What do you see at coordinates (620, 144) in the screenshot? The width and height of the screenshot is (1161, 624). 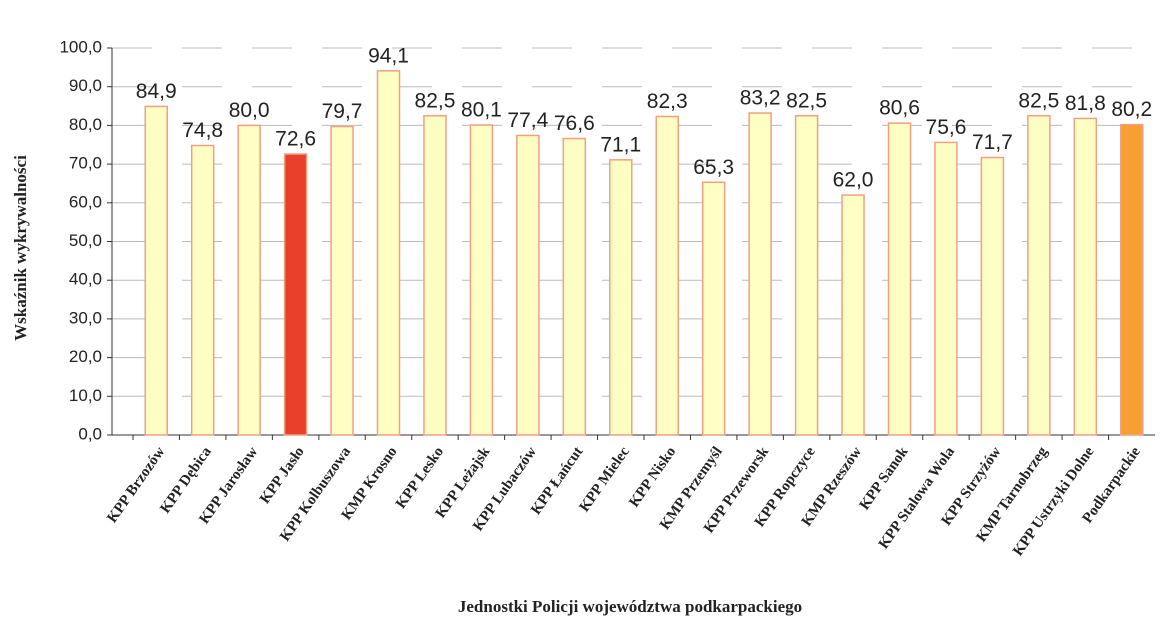 I see `data-label: 71,1` at bounding box center [620, 144].